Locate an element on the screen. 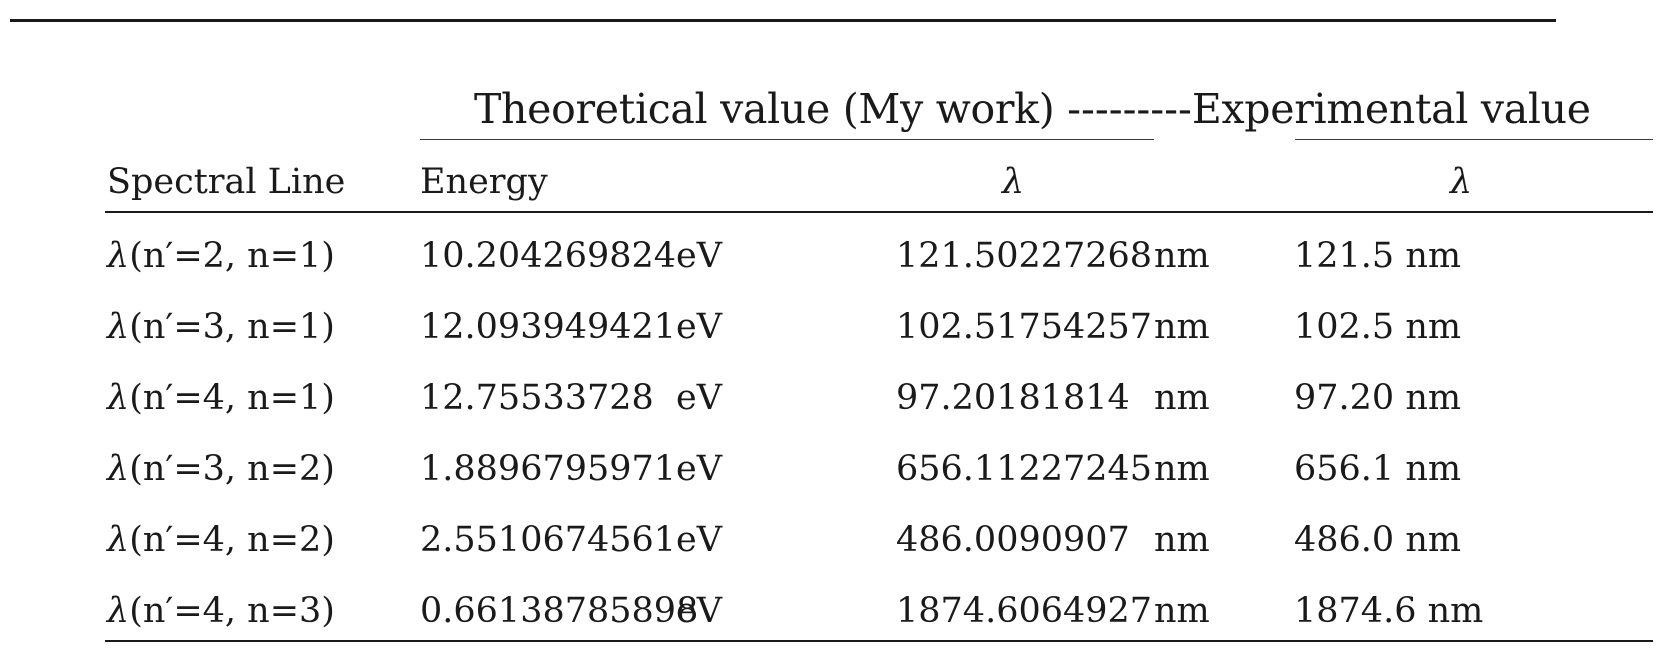 The height and width of the screenshot is (651, 1666). experimental-group-label: Experimental value is located at coordinates (1391, 109).